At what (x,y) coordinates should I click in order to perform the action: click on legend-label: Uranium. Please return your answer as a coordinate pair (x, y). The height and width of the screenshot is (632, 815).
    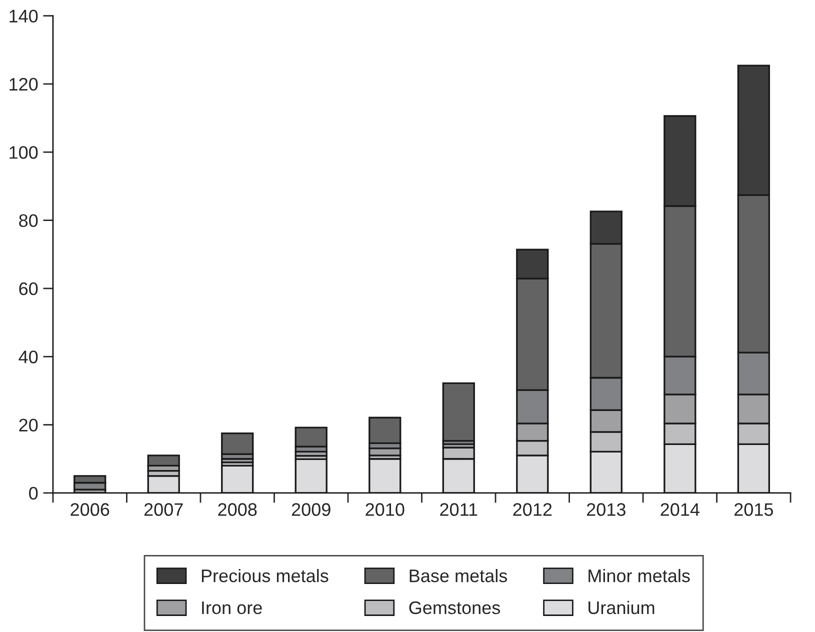
    Looking at the image, I should click on (621, 607).